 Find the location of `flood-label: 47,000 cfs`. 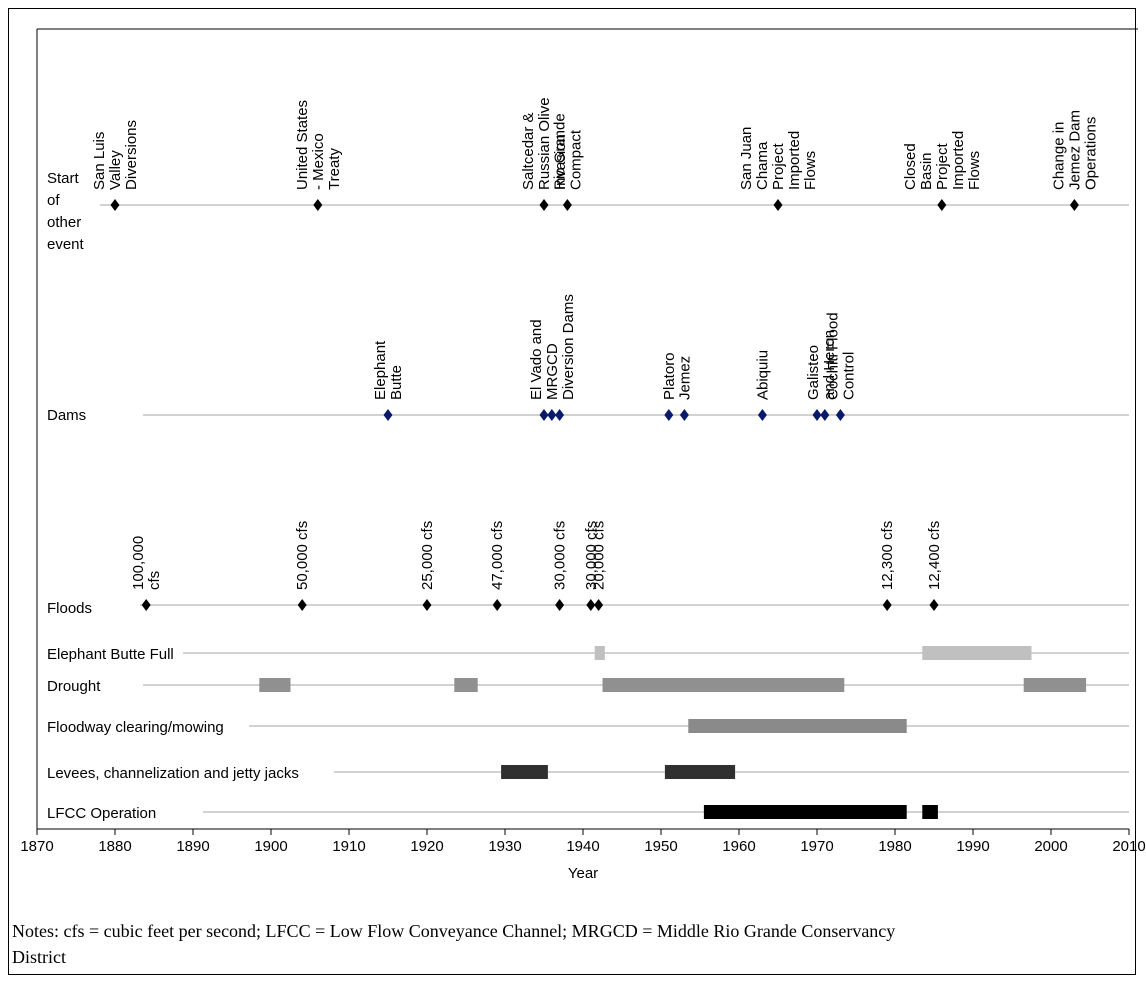

flood-label: 47,000 cfs is located at coordinates (497, 555).